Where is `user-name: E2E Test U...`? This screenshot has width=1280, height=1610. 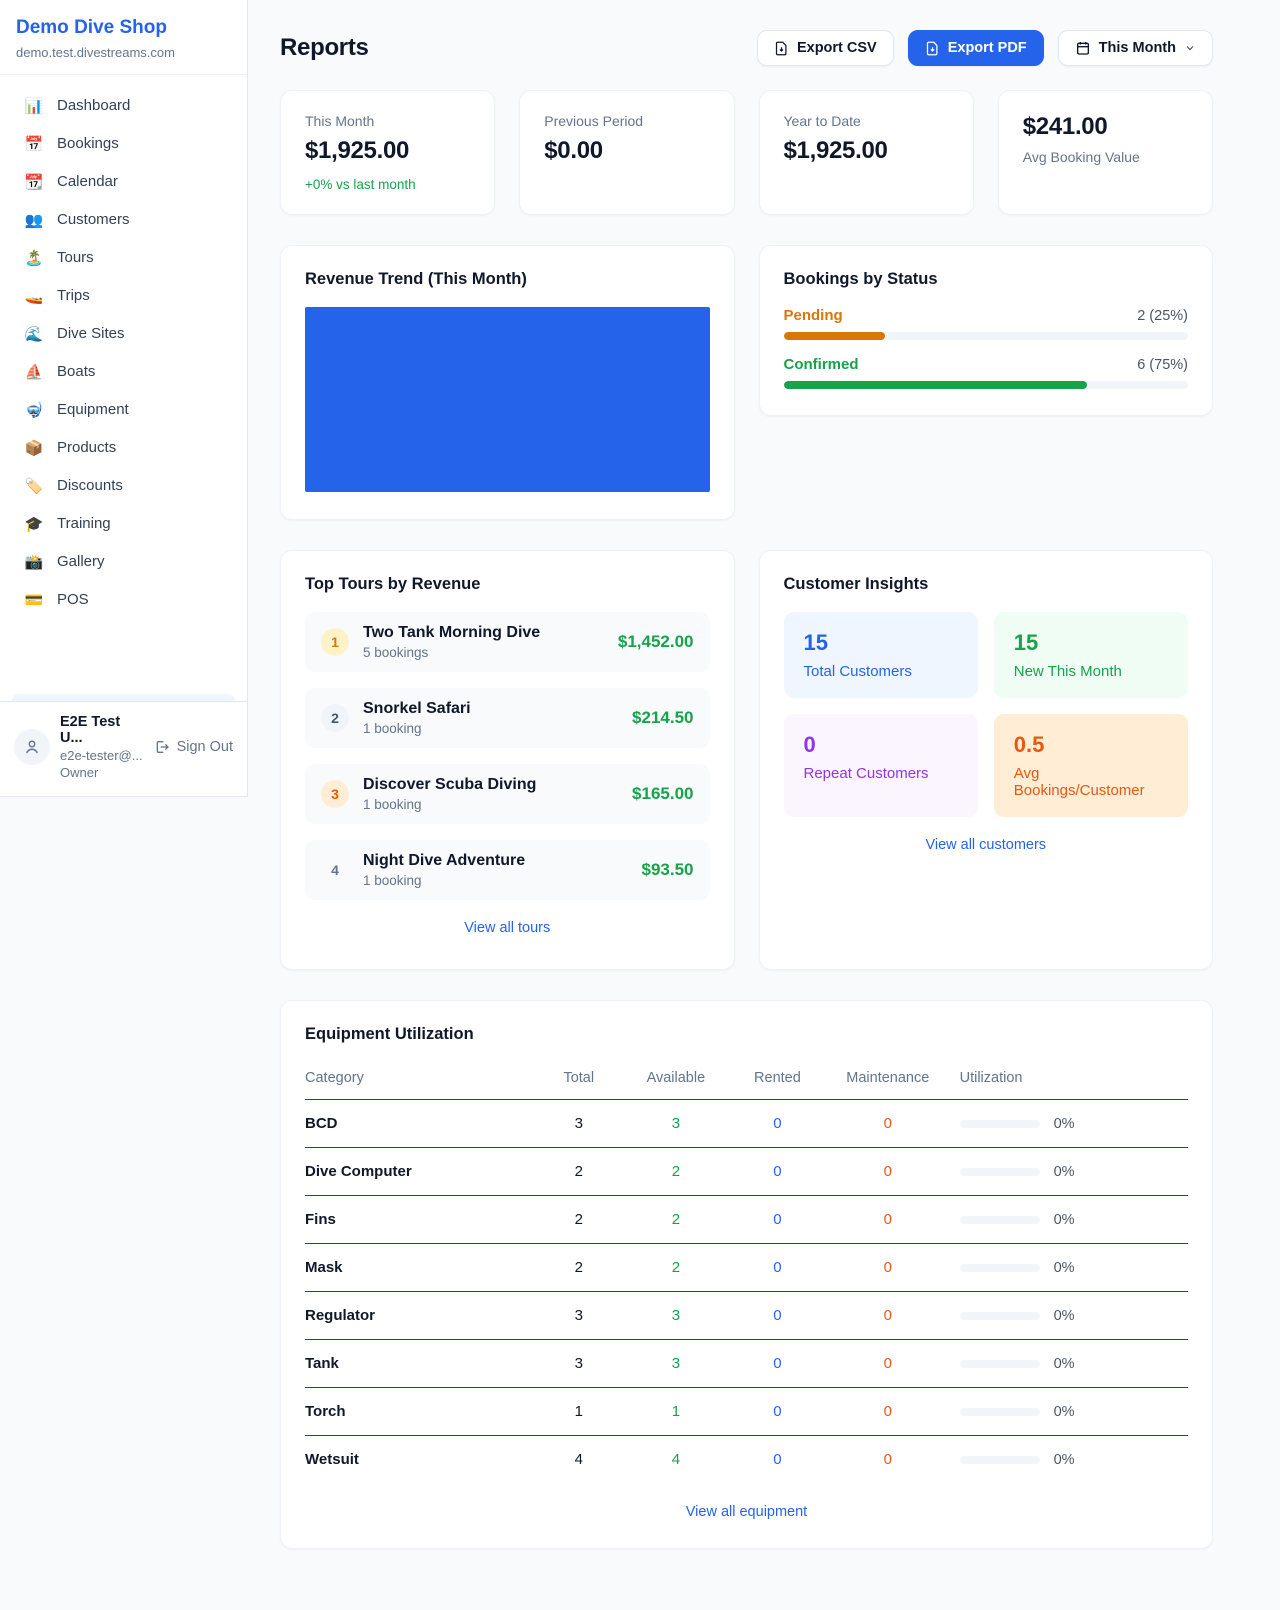
user-name: E2E Test U... is located at coordinates (90, 730).